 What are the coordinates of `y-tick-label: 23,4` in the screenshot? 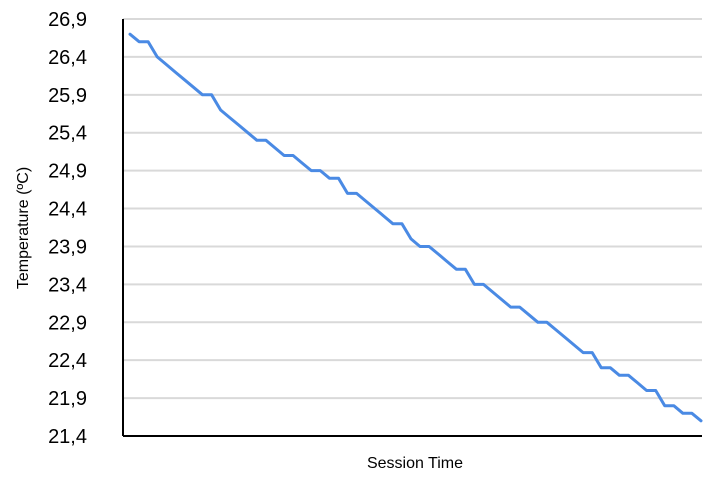 It's located at (67, 285).